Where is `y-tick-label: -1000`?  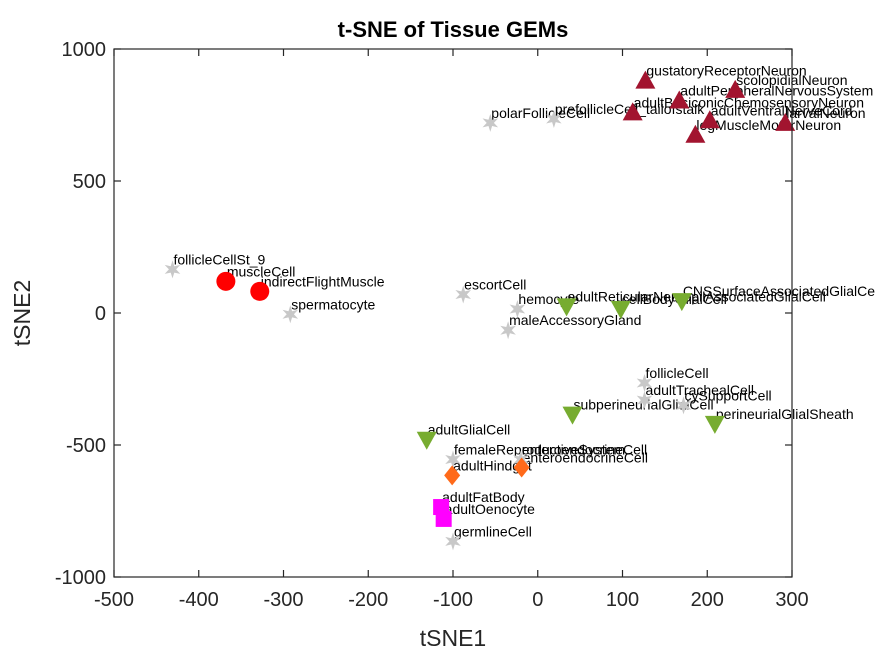
y-tick-label: -1000 is located at coordinates (80, 578).